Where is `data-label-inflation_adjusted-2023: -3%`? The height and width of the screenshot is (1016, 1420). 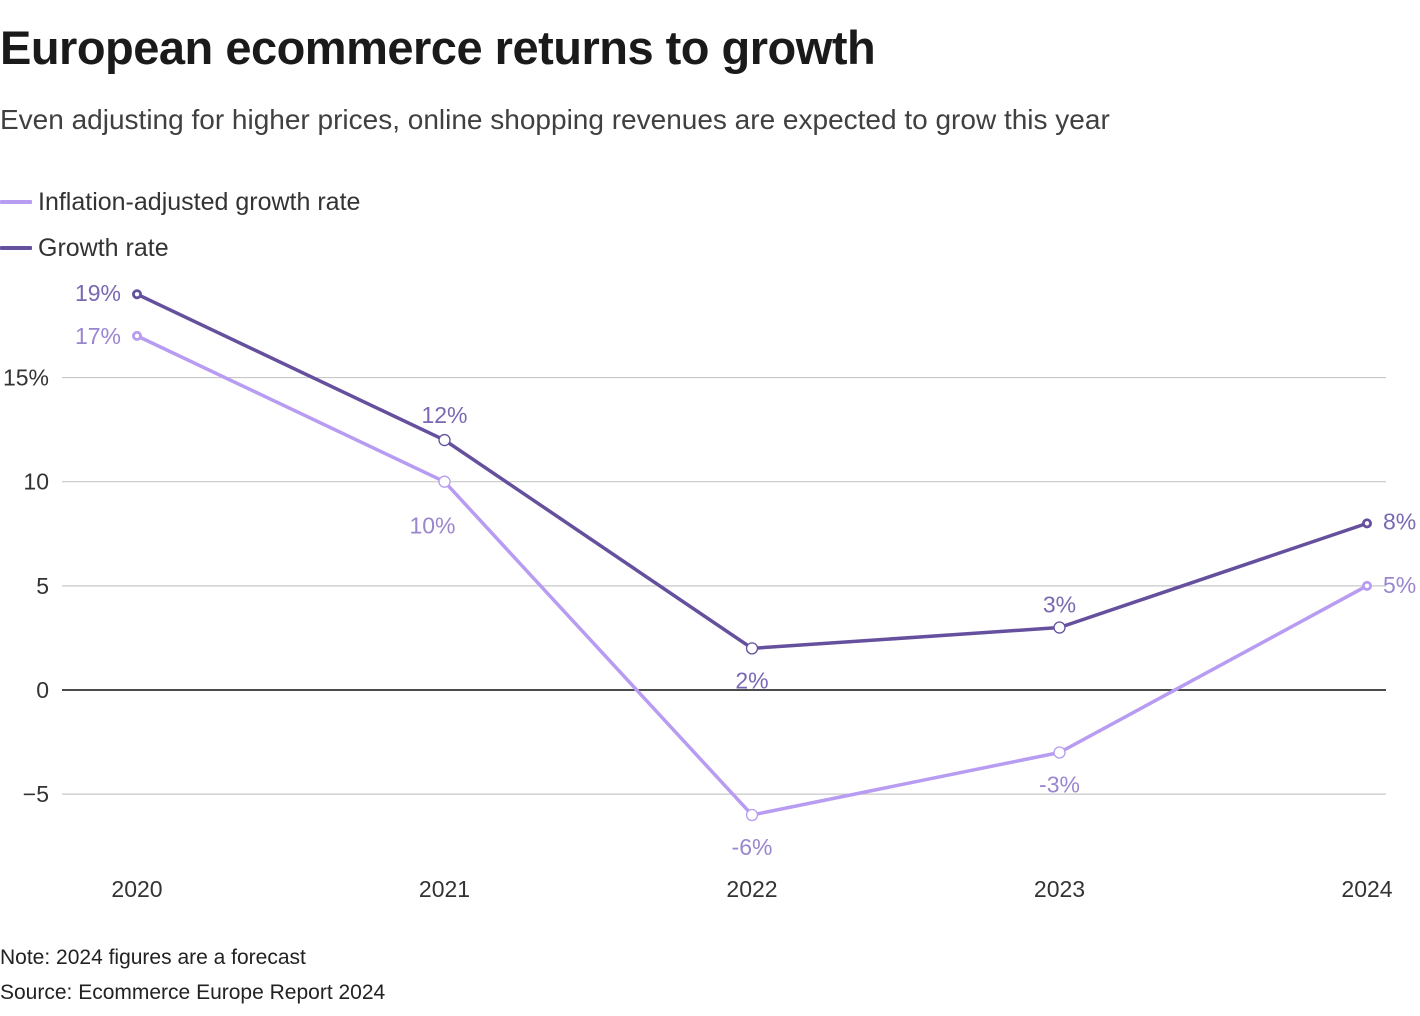 data-label-inflation_adjusted-2023: -3% is located at coordinates (1059, 784).